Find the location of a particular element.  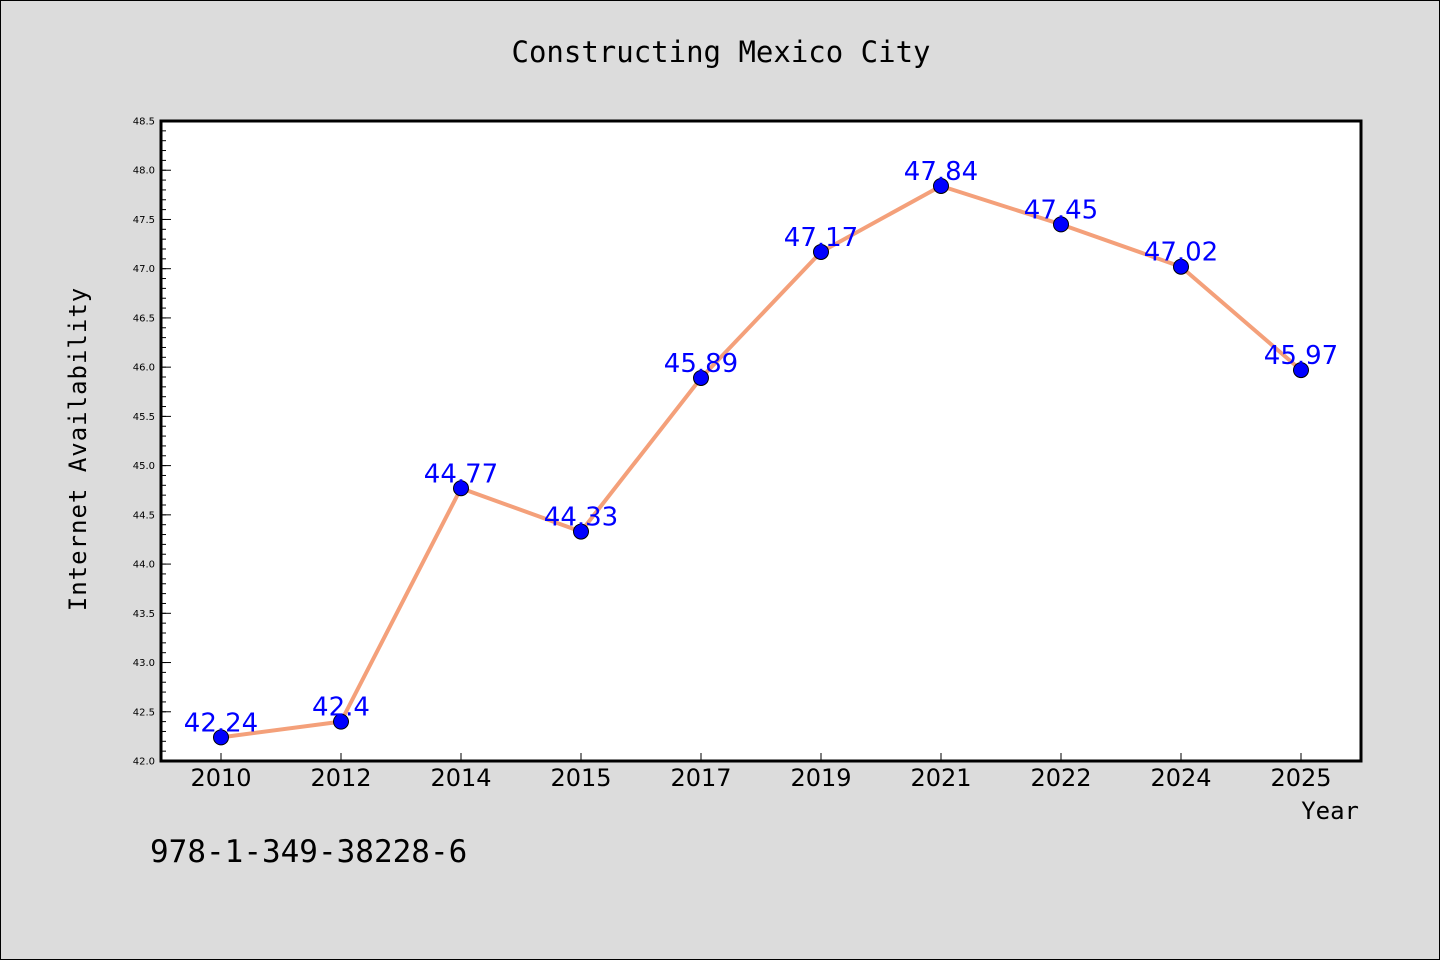

x-tick-label: 2019 is located at coordinates (820, 778).